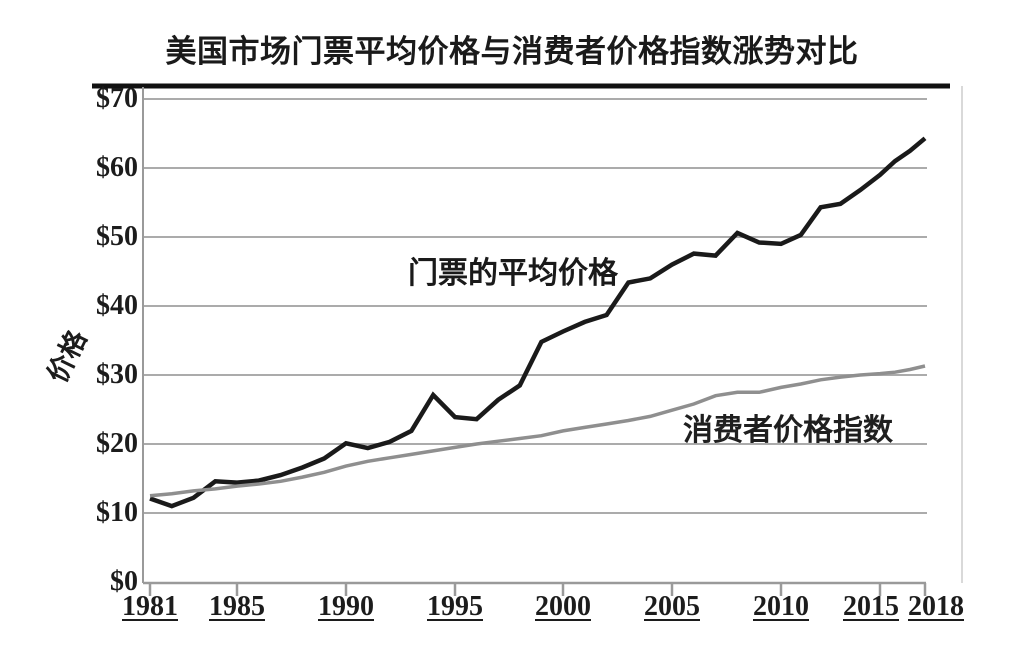 The width and height of the screenshot is (1024, 672). I want to click on x-tick-label: 1990, so click(346, 606).